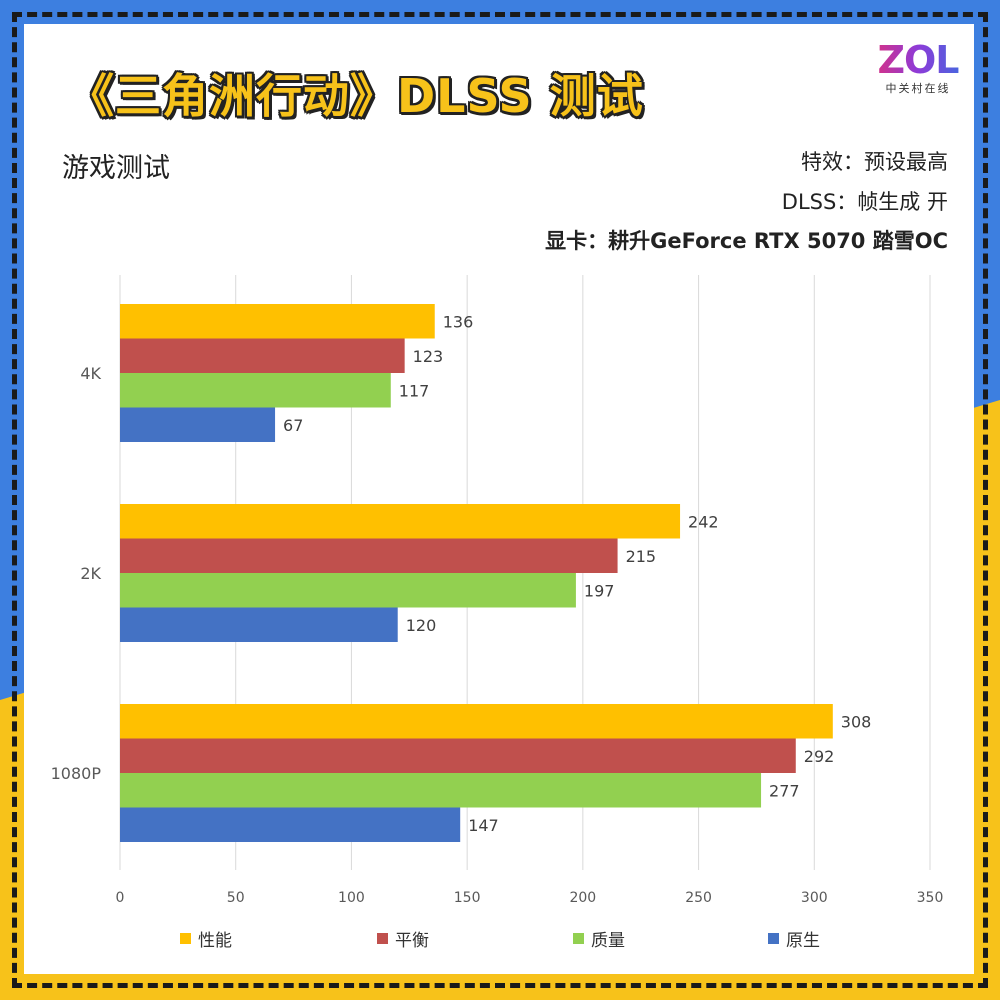 This screenshot has height=1000, width=1000. I want to click on legend-item: 平衡, so click(403, 938).